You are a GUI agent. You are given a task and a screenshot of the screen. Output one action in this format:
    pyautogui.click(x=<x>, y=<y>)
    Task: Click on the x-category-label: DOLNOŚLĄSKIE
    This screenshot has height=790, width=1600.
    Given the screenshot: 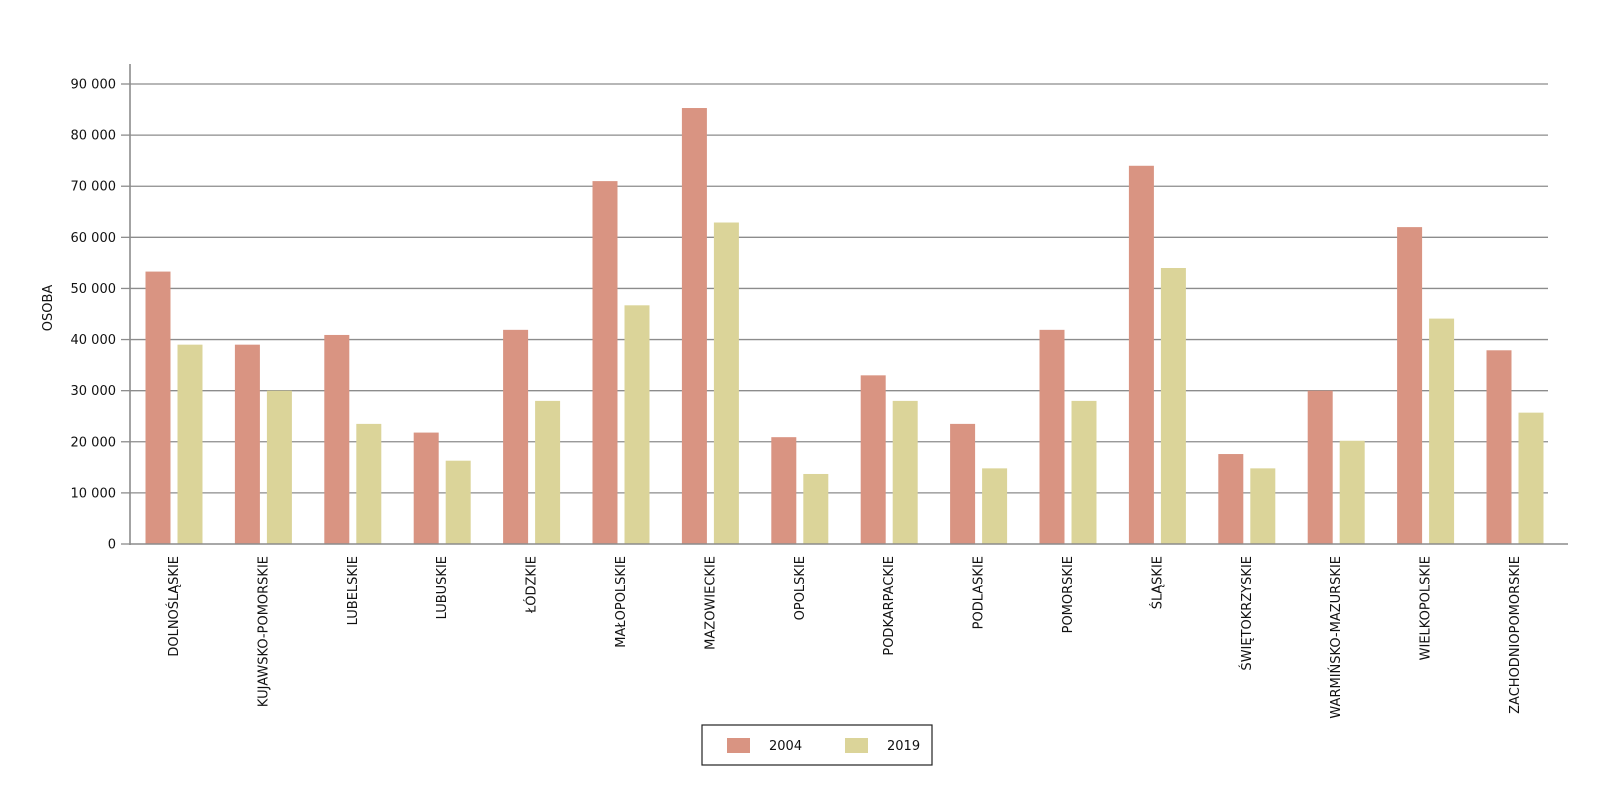 What is the action you would take?
    pyautogui.click(x=174, y=606)
    